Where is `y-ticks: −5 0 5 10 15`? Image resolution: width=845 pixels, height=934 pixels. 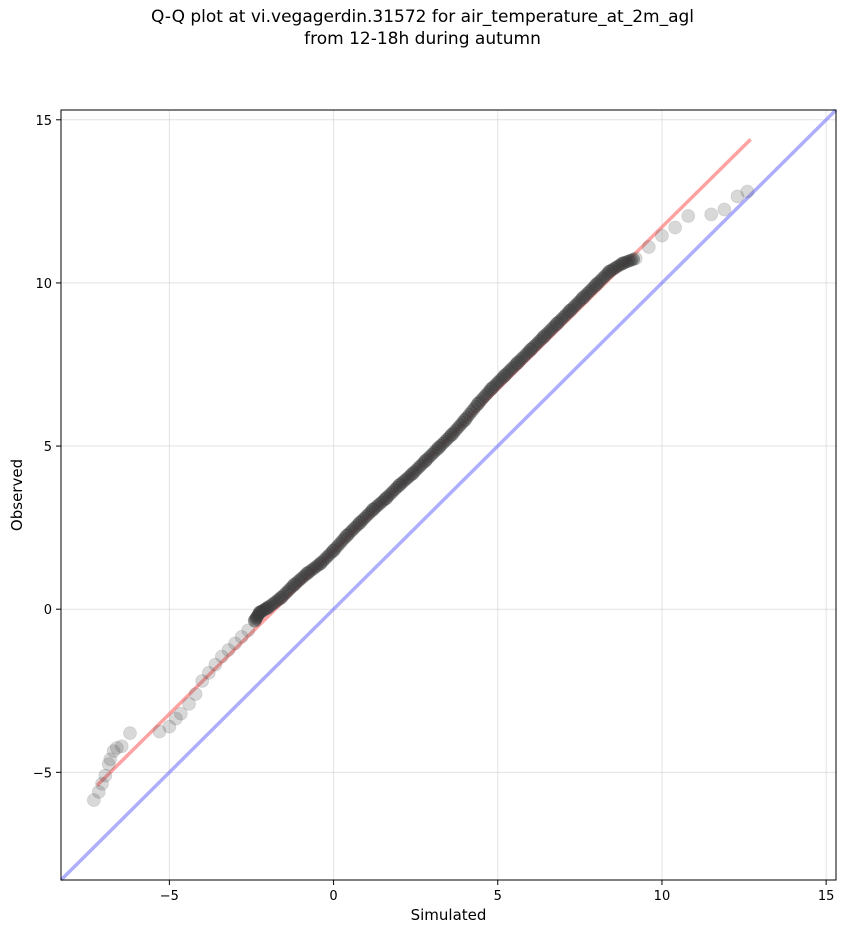
y-ticks: −5 0 5 10 15 is located at coordinates (47, 447).